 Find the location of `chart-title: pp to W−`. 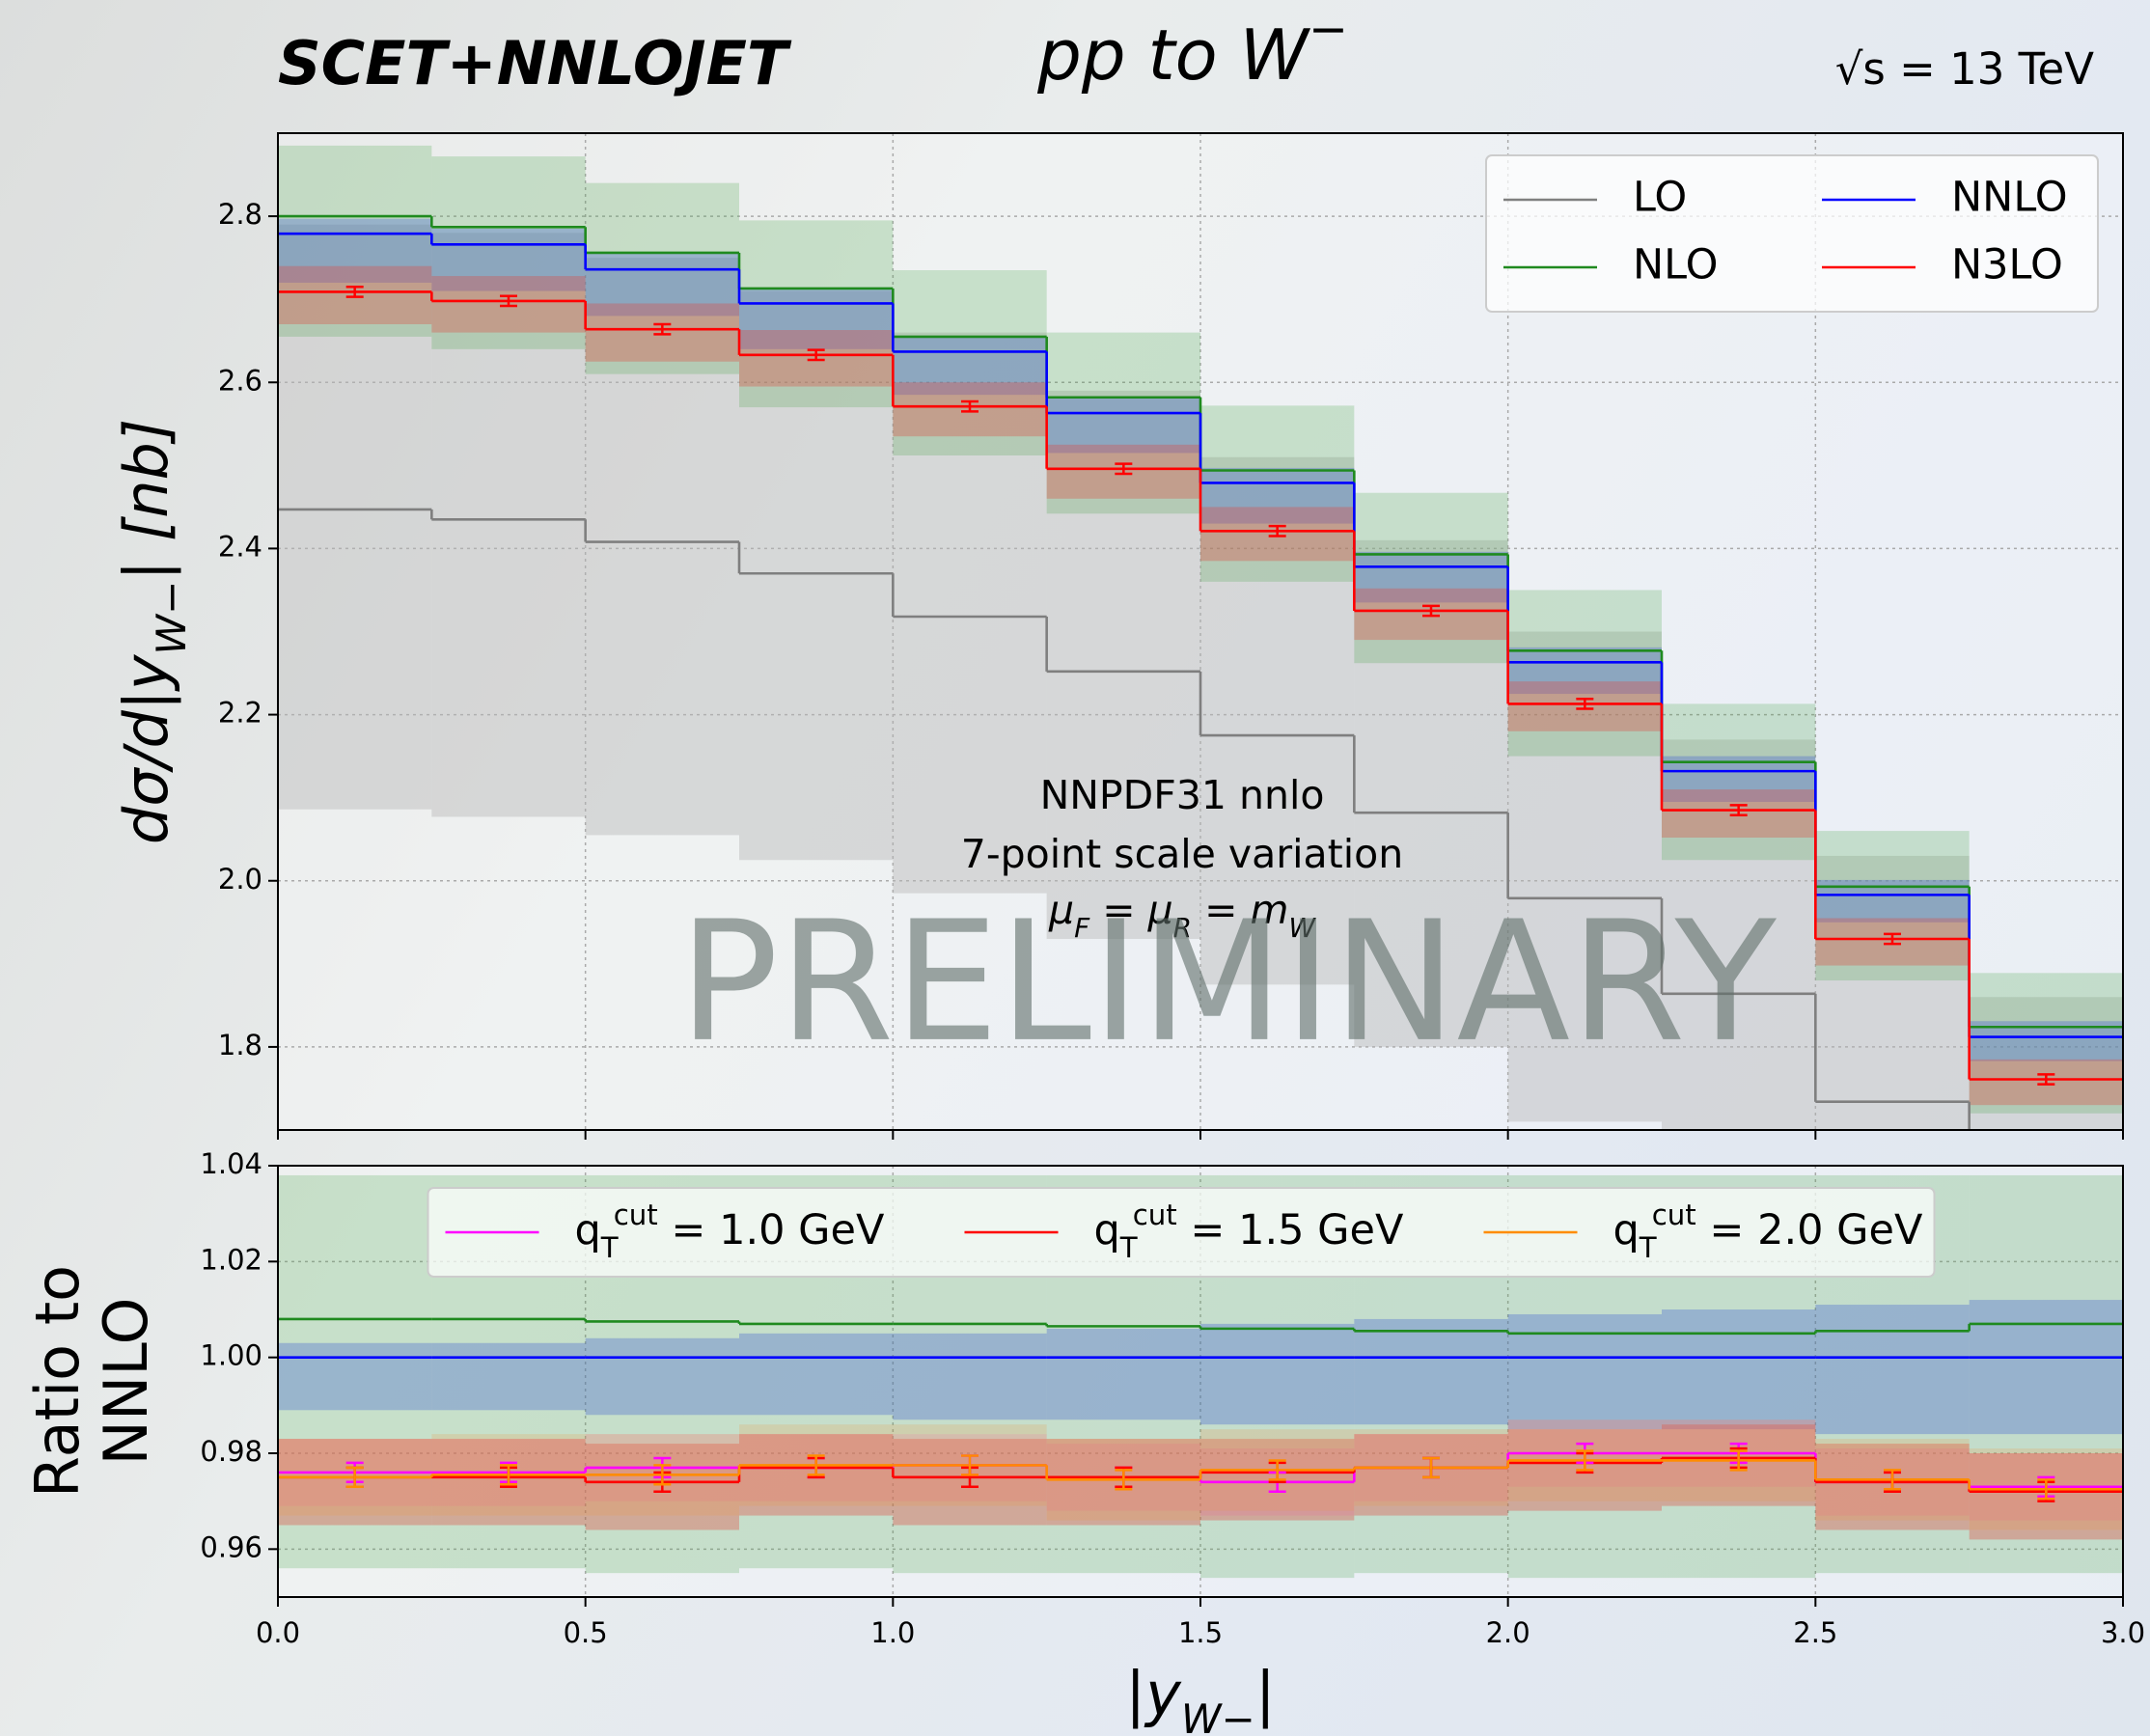

chart-title: pp to W− is located at coordinates (1192, 49).